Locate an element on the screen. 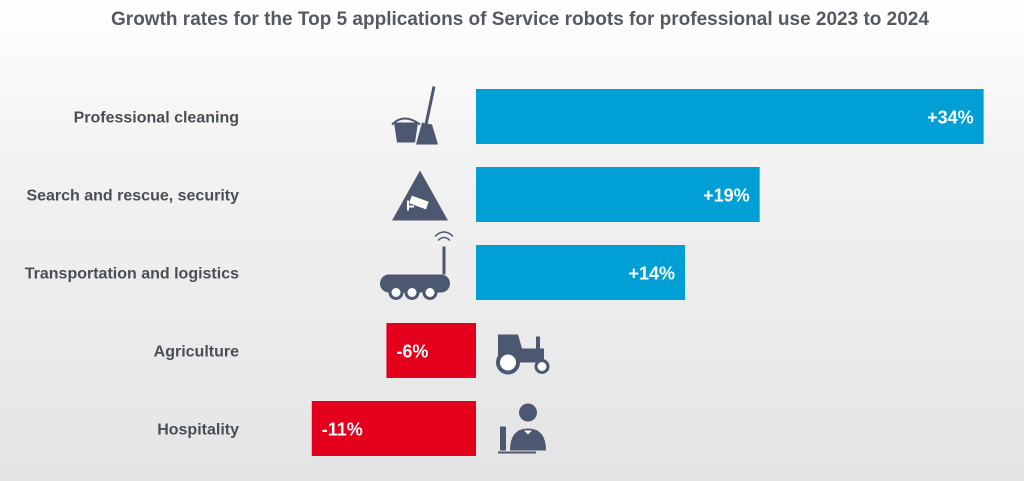 The image size is (1024, 481). category-label: Search and rescue, security is located at coordinates (132, 196).